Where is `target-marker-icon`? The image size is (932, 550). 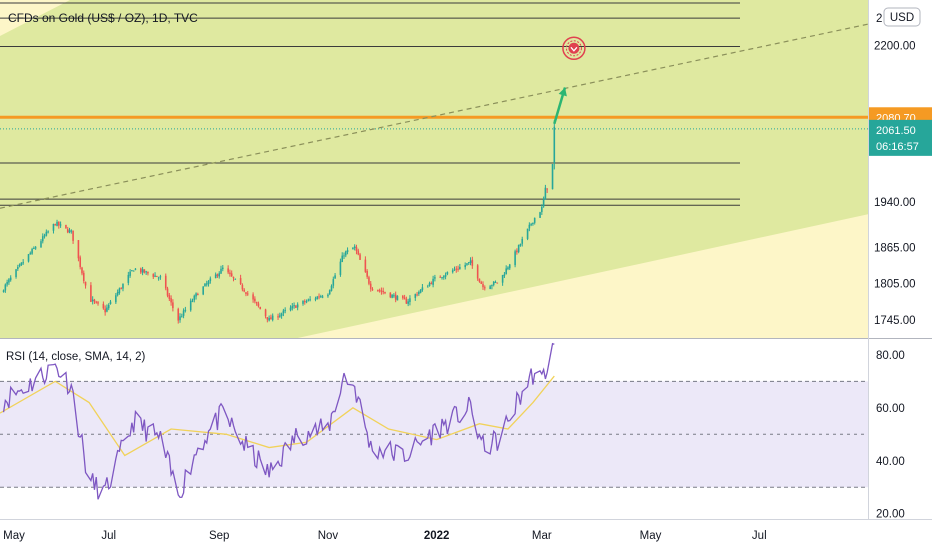
target-marker-icon is located at coordinates (574, 48).